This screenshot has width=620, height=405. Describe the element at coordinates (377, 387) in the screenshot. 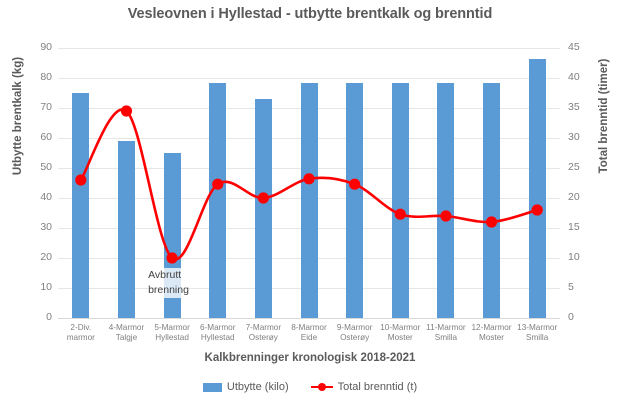

I see `legend-label-brenntid: Total brenntid (t)` at that location.